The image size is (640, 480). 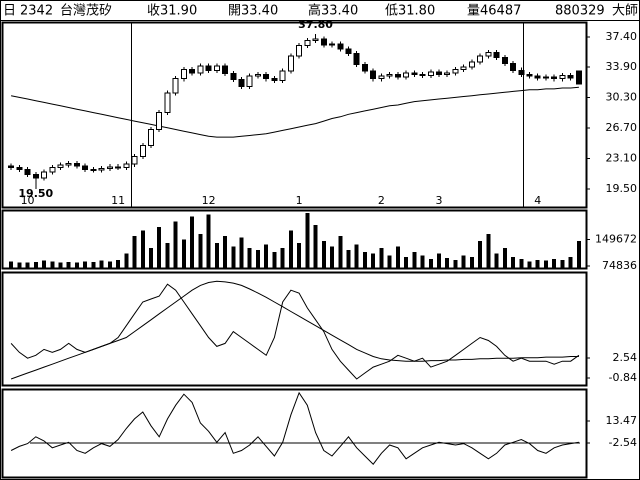 I want to click on y-tick-label: 33.90, so click(x=622, y=66).